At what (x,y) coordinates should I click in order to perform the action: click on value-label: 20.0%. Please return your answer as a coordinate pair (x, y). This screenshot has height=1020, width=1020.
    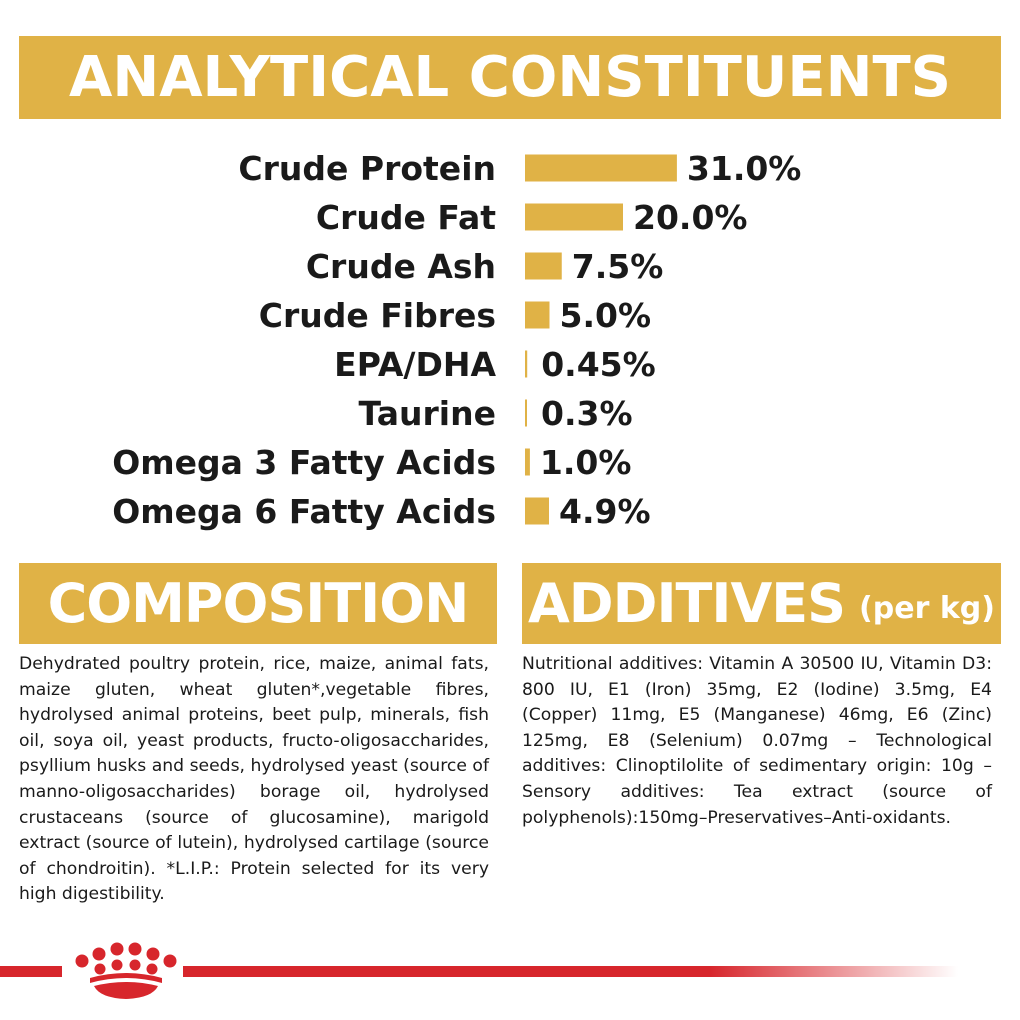
    Looking at the image, I should click on (690, 217).